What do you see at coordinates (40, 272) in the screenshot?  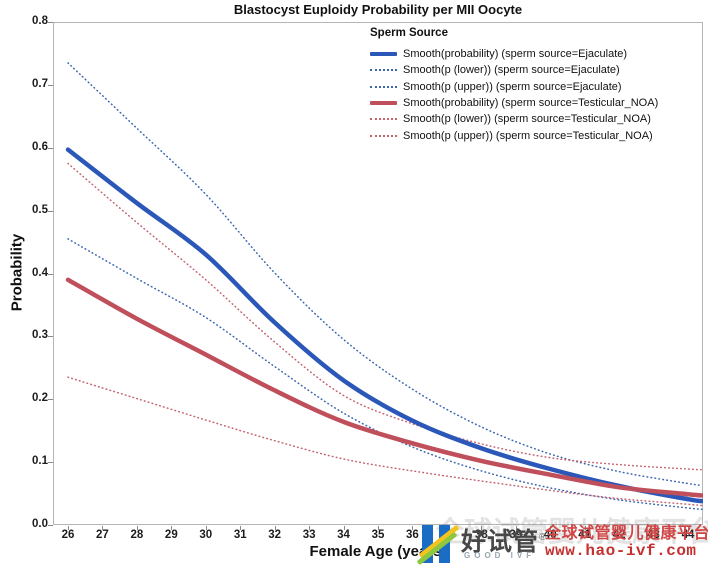 I see `y-tick-label: 0.4` at bounding box center [40, 272].